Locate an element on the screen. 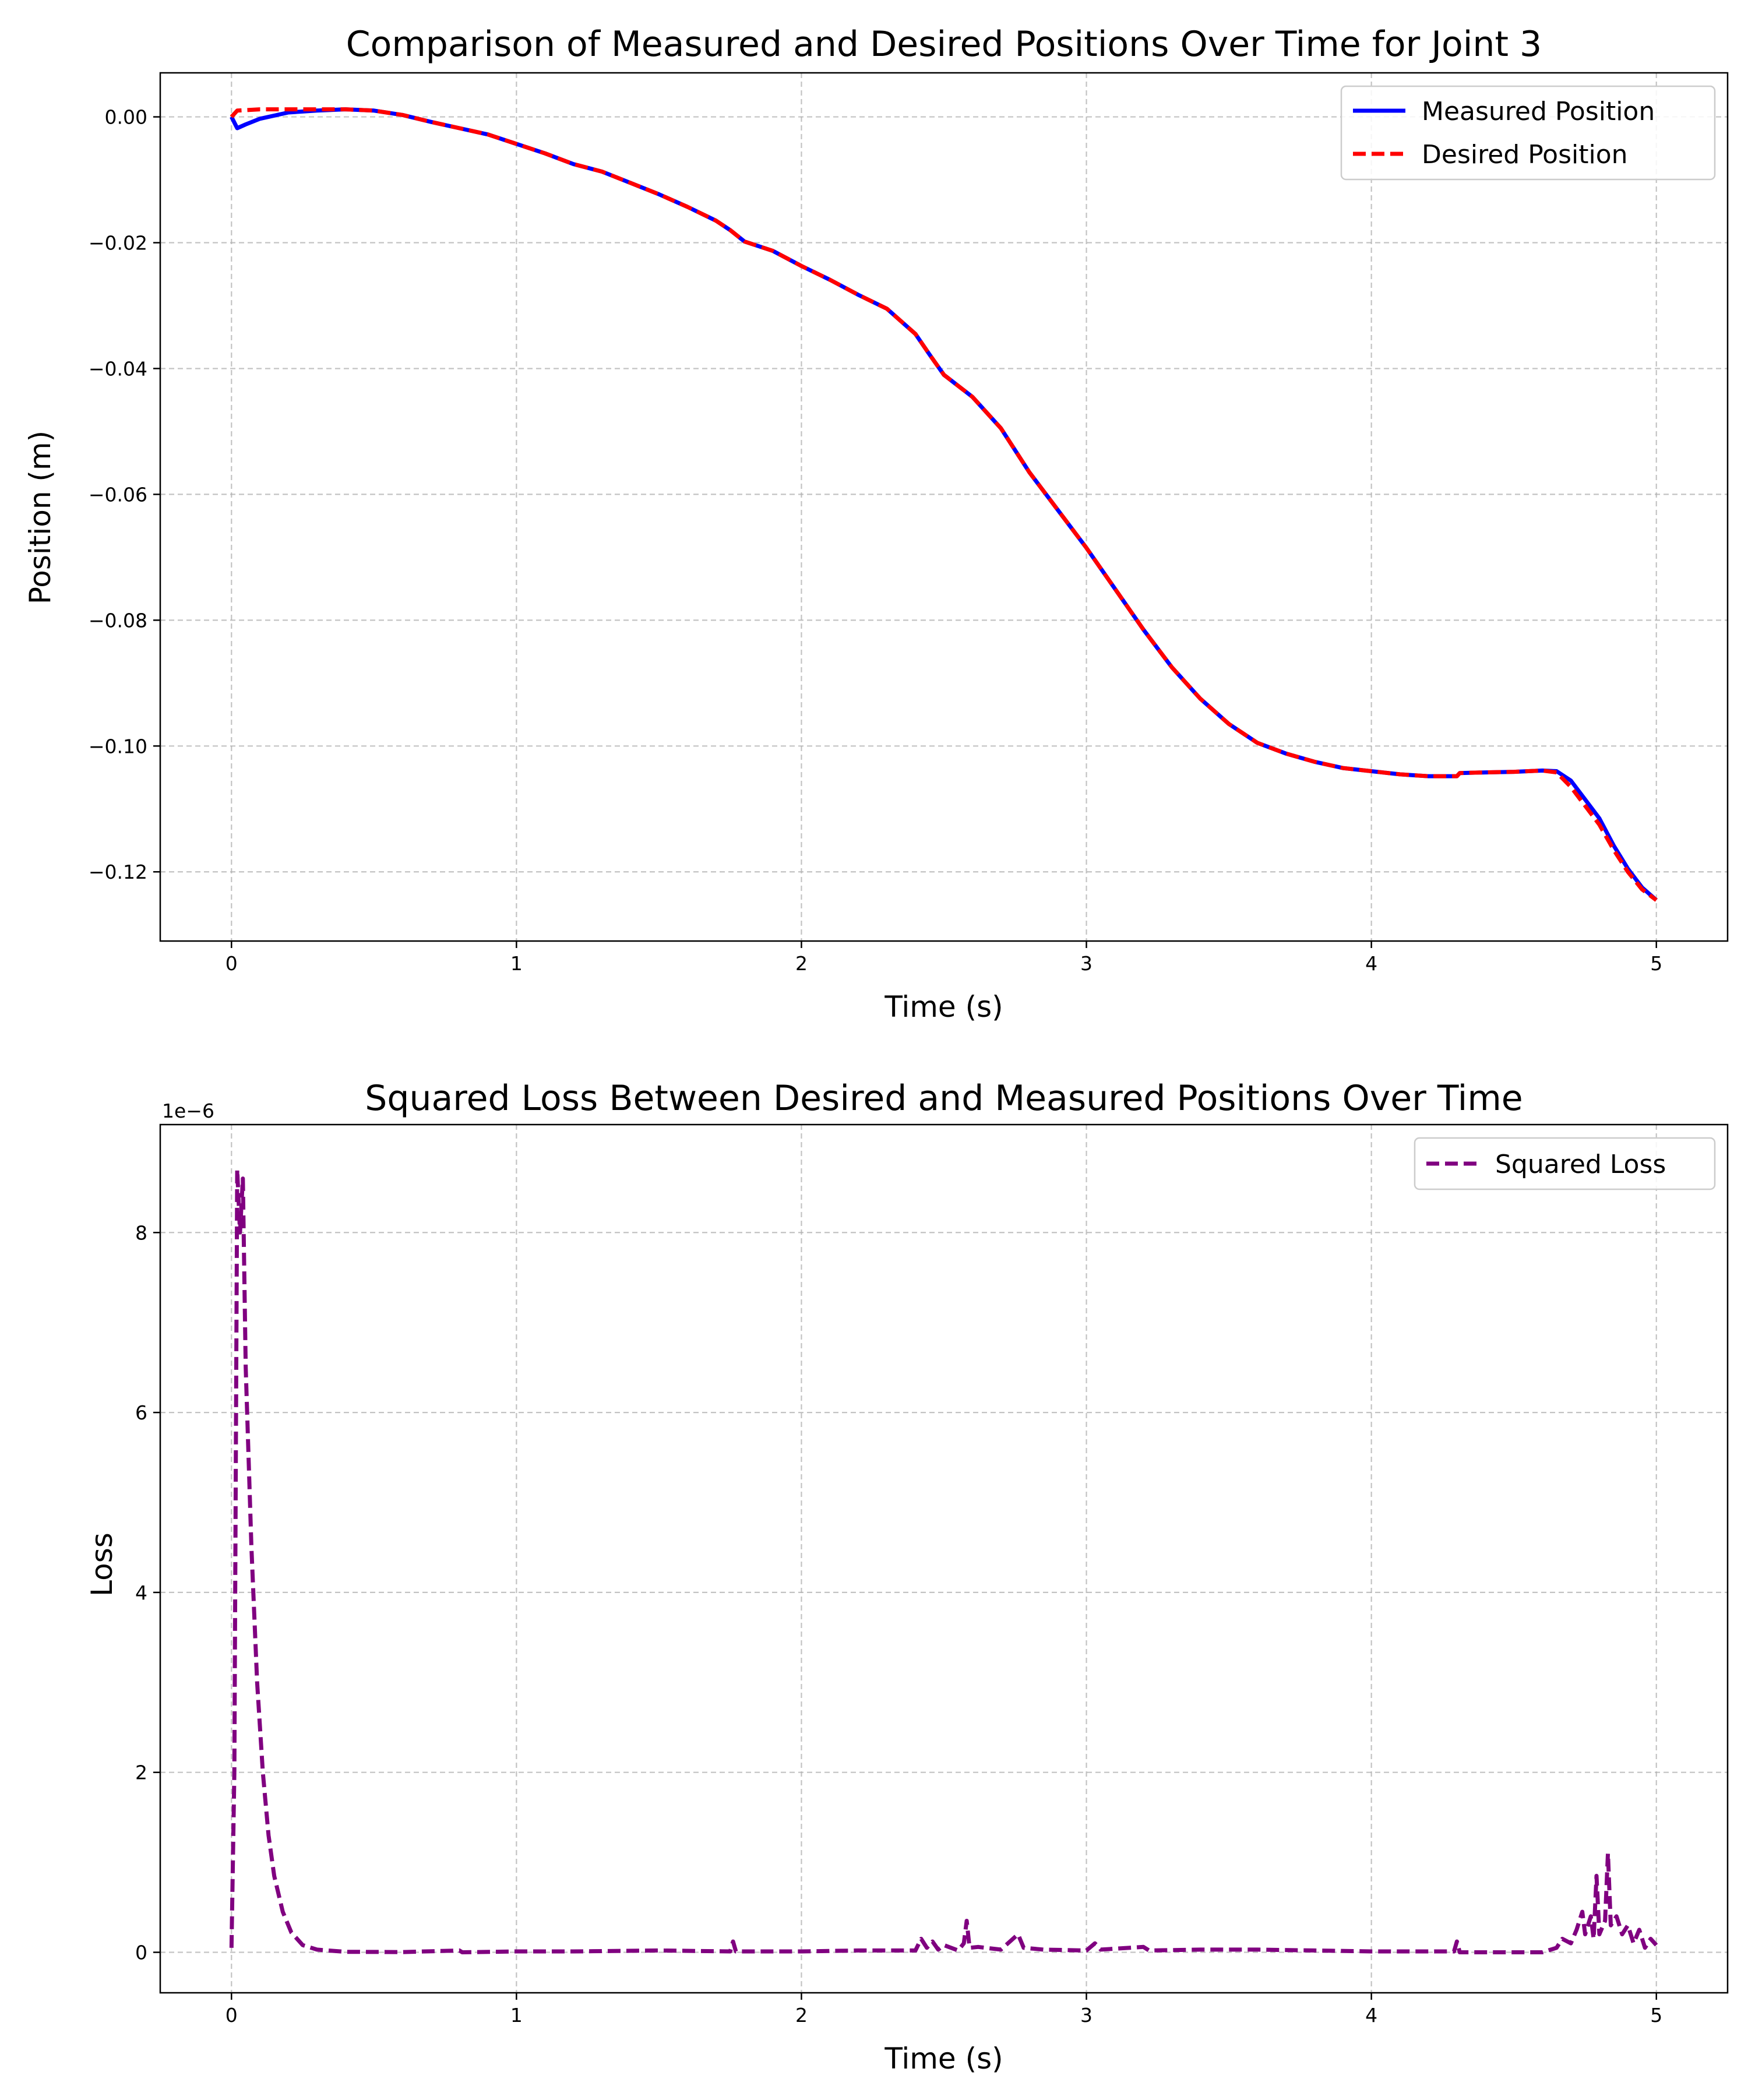 This screenshot has height=2100, width=1748. y-tick-label: −0.02 is located at coordinates (118, 243).